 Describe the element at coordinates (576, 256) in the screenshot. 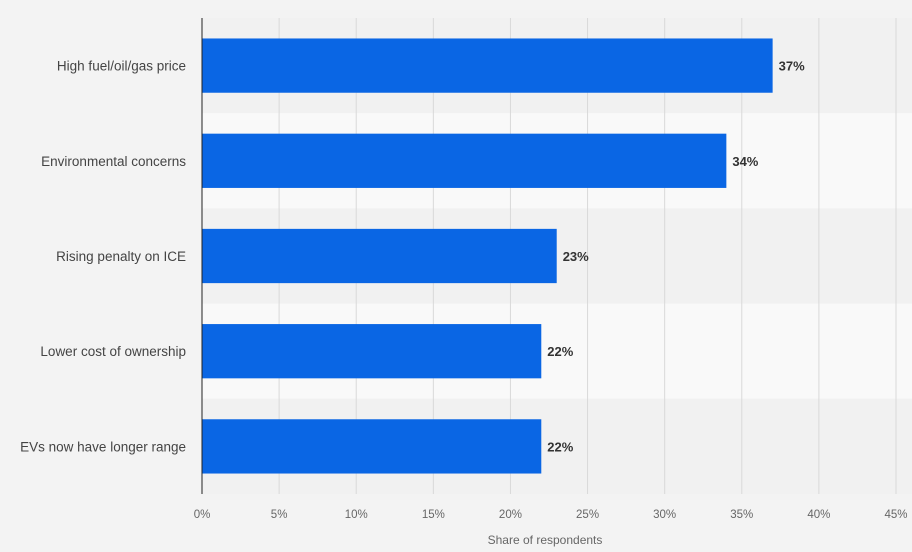

I see `data-label: 23%` at that location.